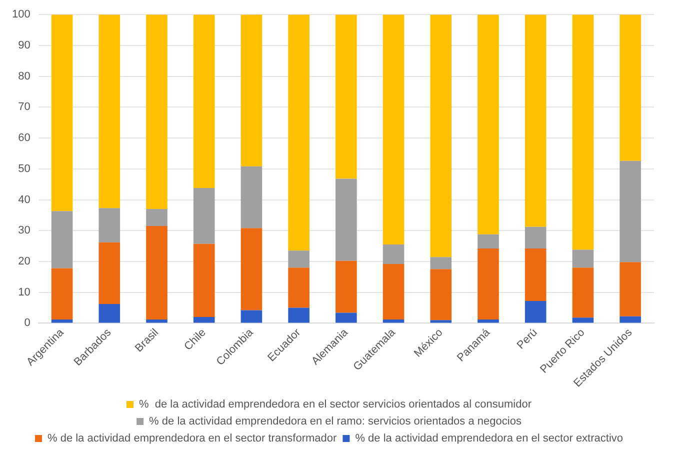 This screenshot has height=458, width=674. Describe the element at coordinates (335, 422) in the screenshot. I see `legend-label: % de la actividad emprendedora en el ramo: servicios orientados a negocios` at that location.